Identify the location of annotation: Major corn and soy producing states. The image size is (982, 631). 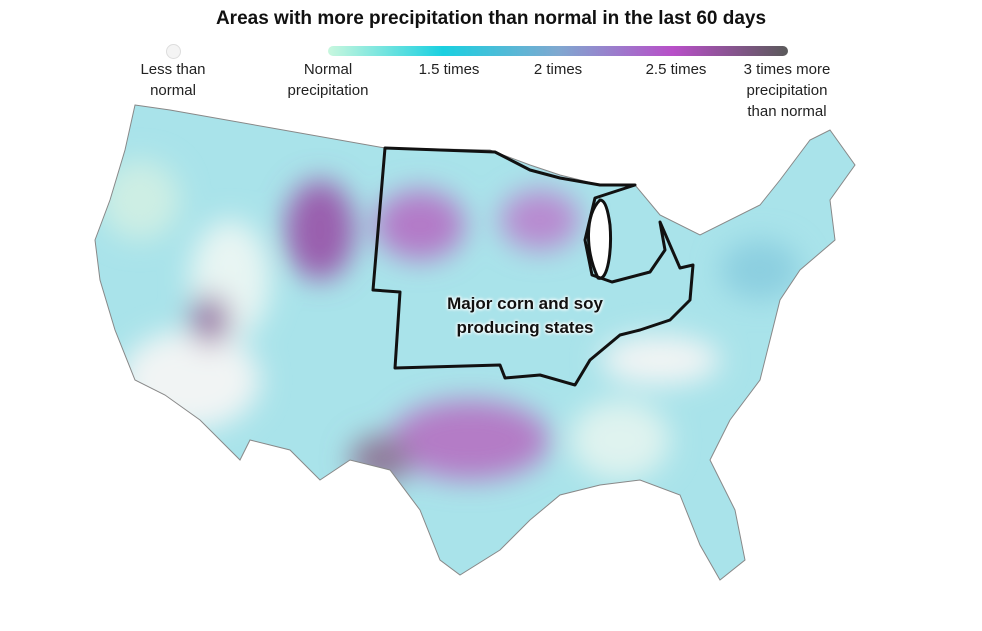
(525, 315).